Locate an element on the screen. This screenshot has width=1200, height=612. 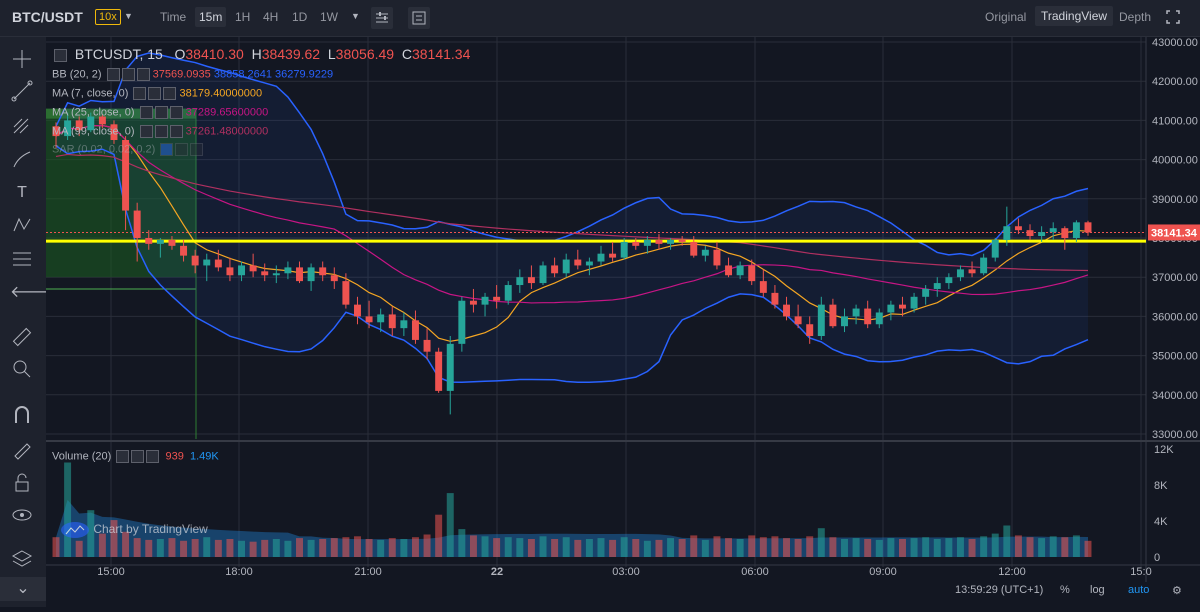
auto-toggle: auto is located at coordinates (1139, 590).